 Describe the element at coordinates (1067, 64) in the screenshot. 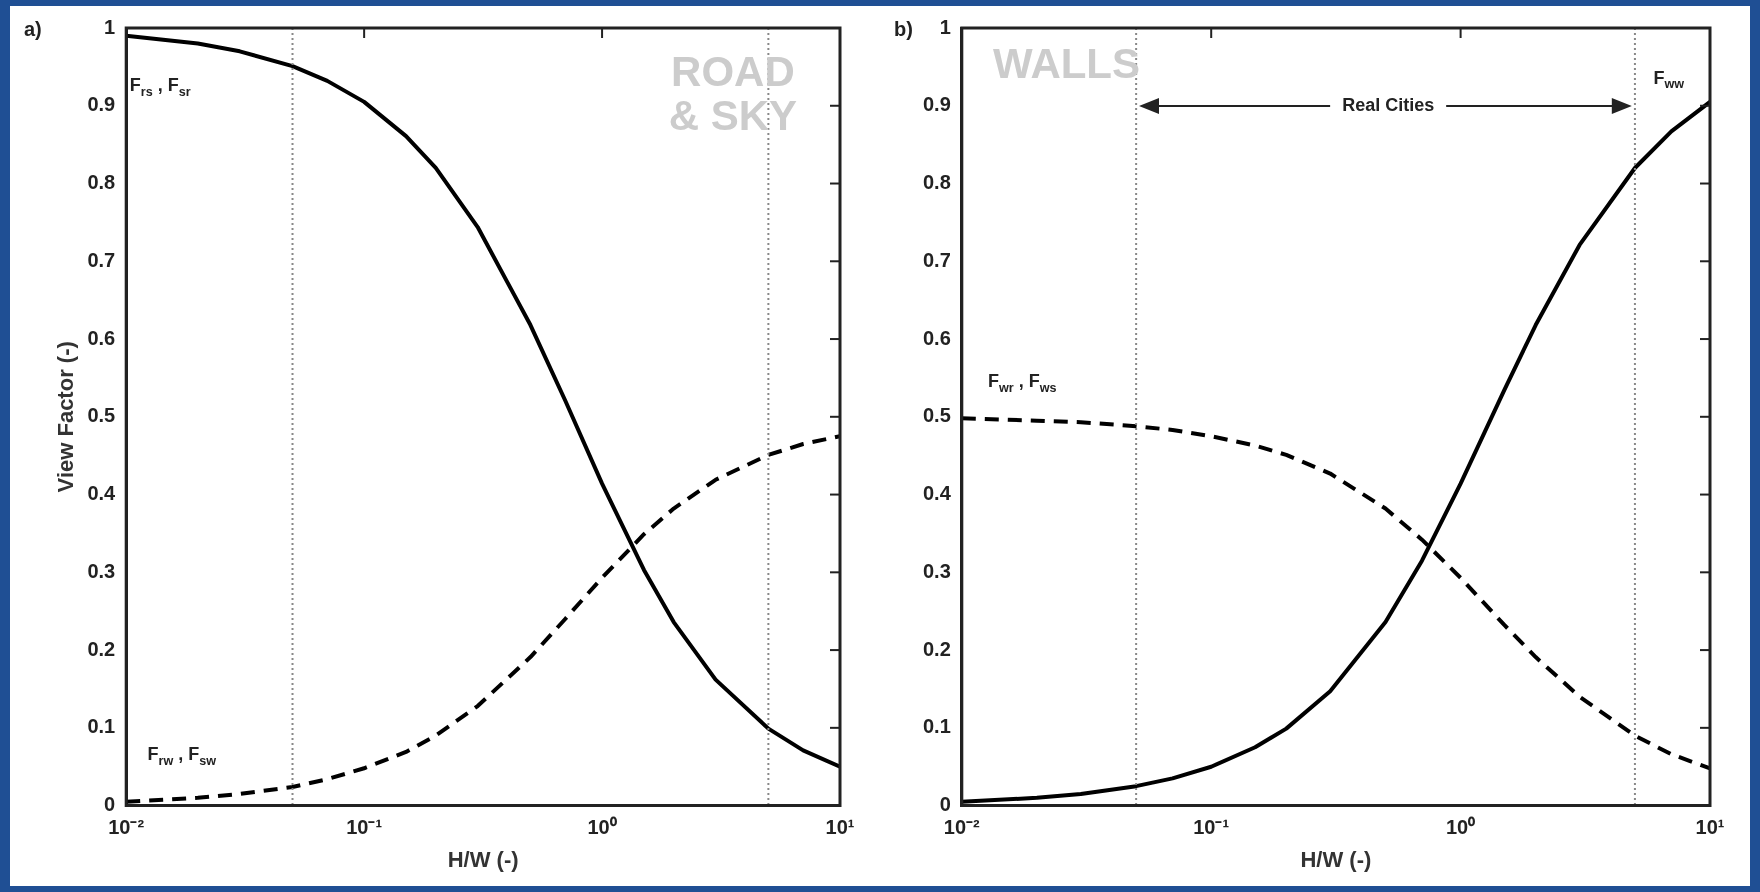

I see `annotation: WALLS` at that location.